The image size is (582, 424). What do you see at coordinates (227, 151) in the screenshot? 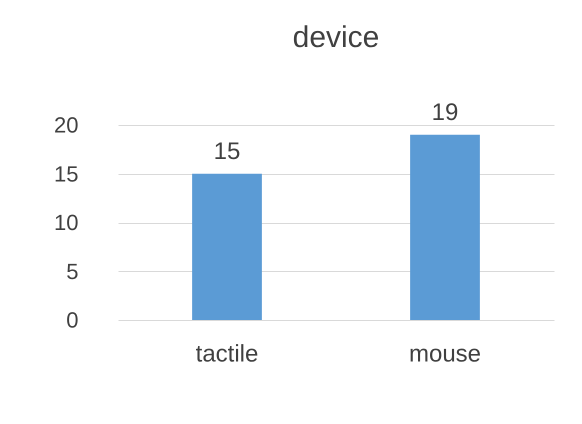
I see `data-label: 15` at bounding box center [227, 151].